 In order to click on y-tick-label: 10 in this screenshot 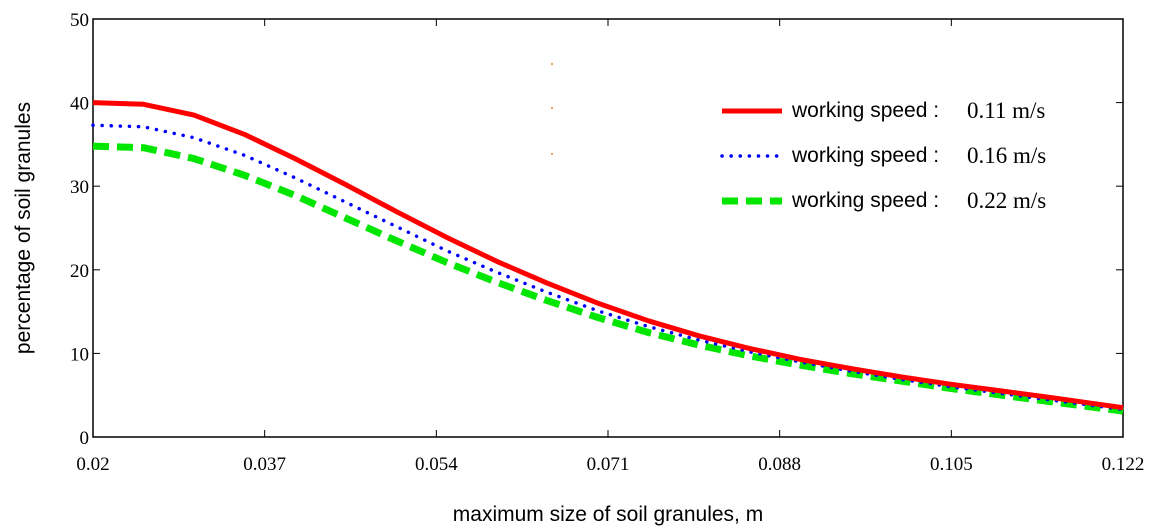, I will do `click(79, 354)`.